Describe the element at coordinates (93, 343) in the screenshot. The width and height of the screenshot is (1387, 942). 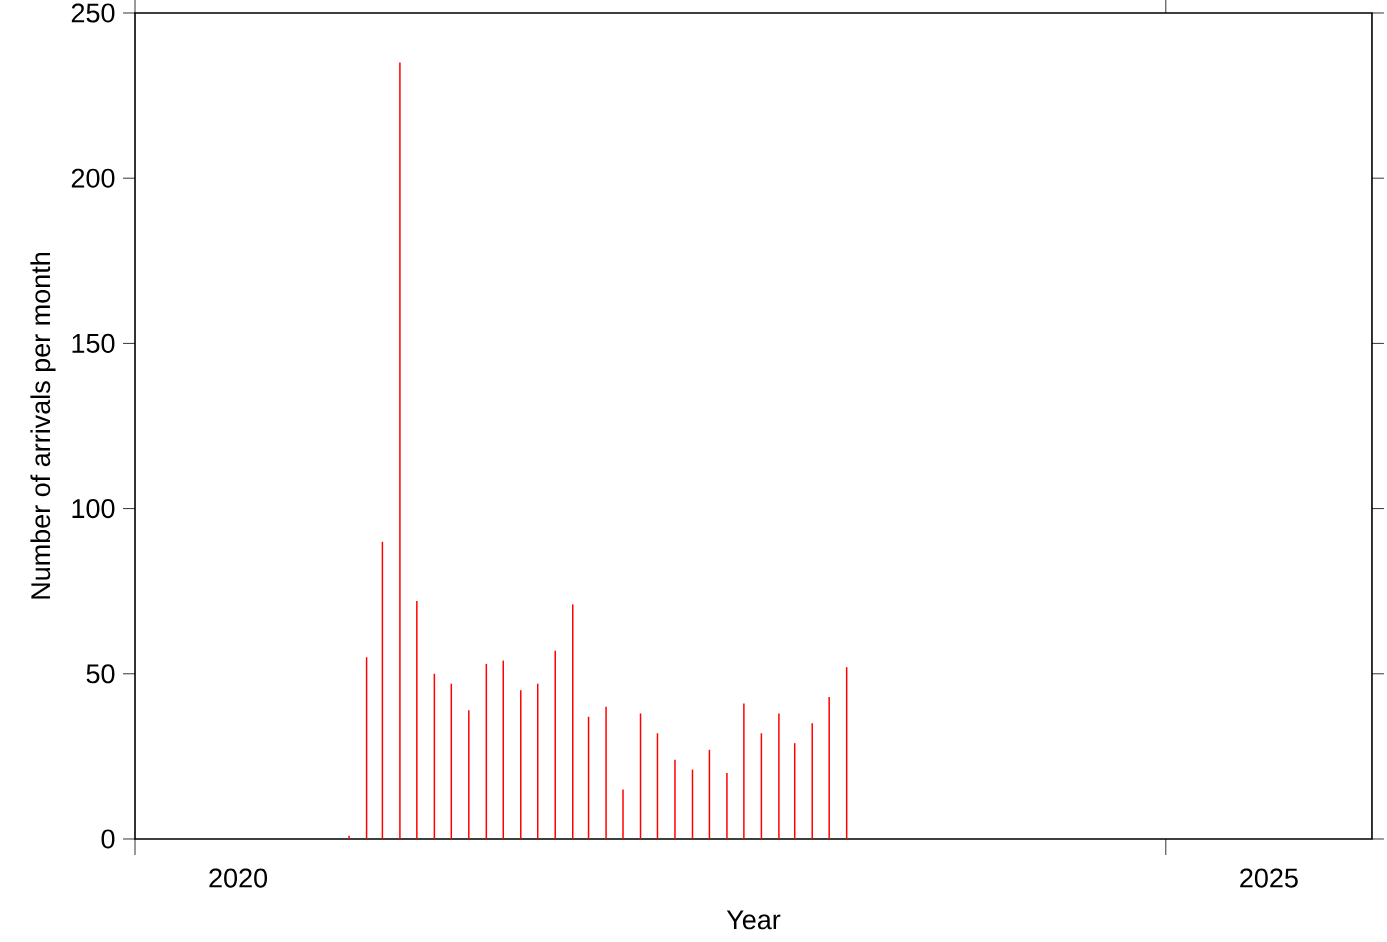
I see `y-tick-label: 150` at that location.